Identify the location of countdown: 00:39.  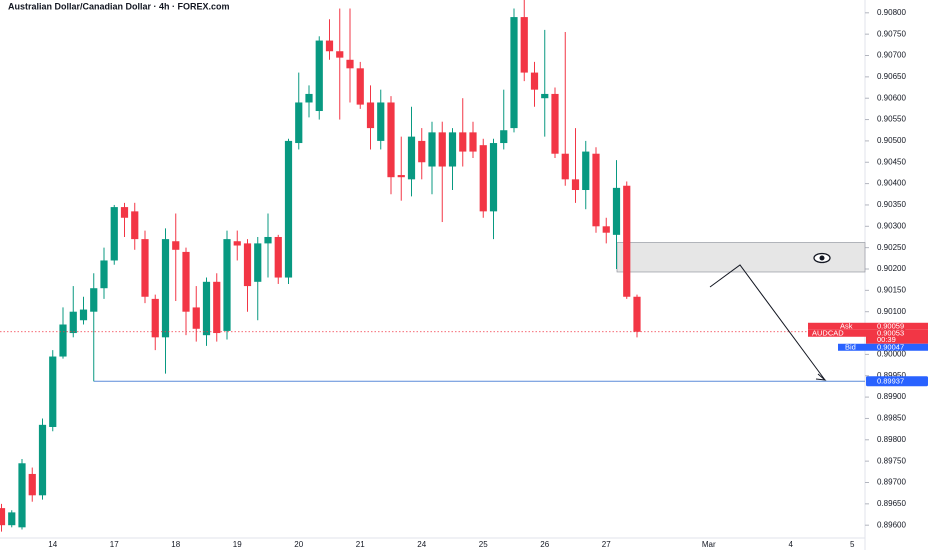
(886, 339).